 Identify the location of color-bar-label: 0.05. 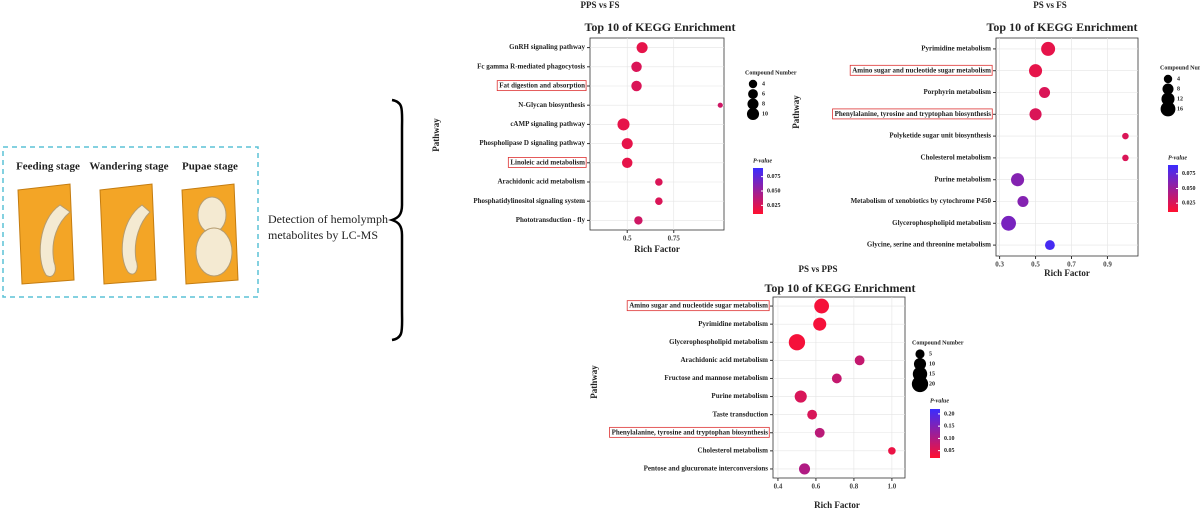
(949, 451).